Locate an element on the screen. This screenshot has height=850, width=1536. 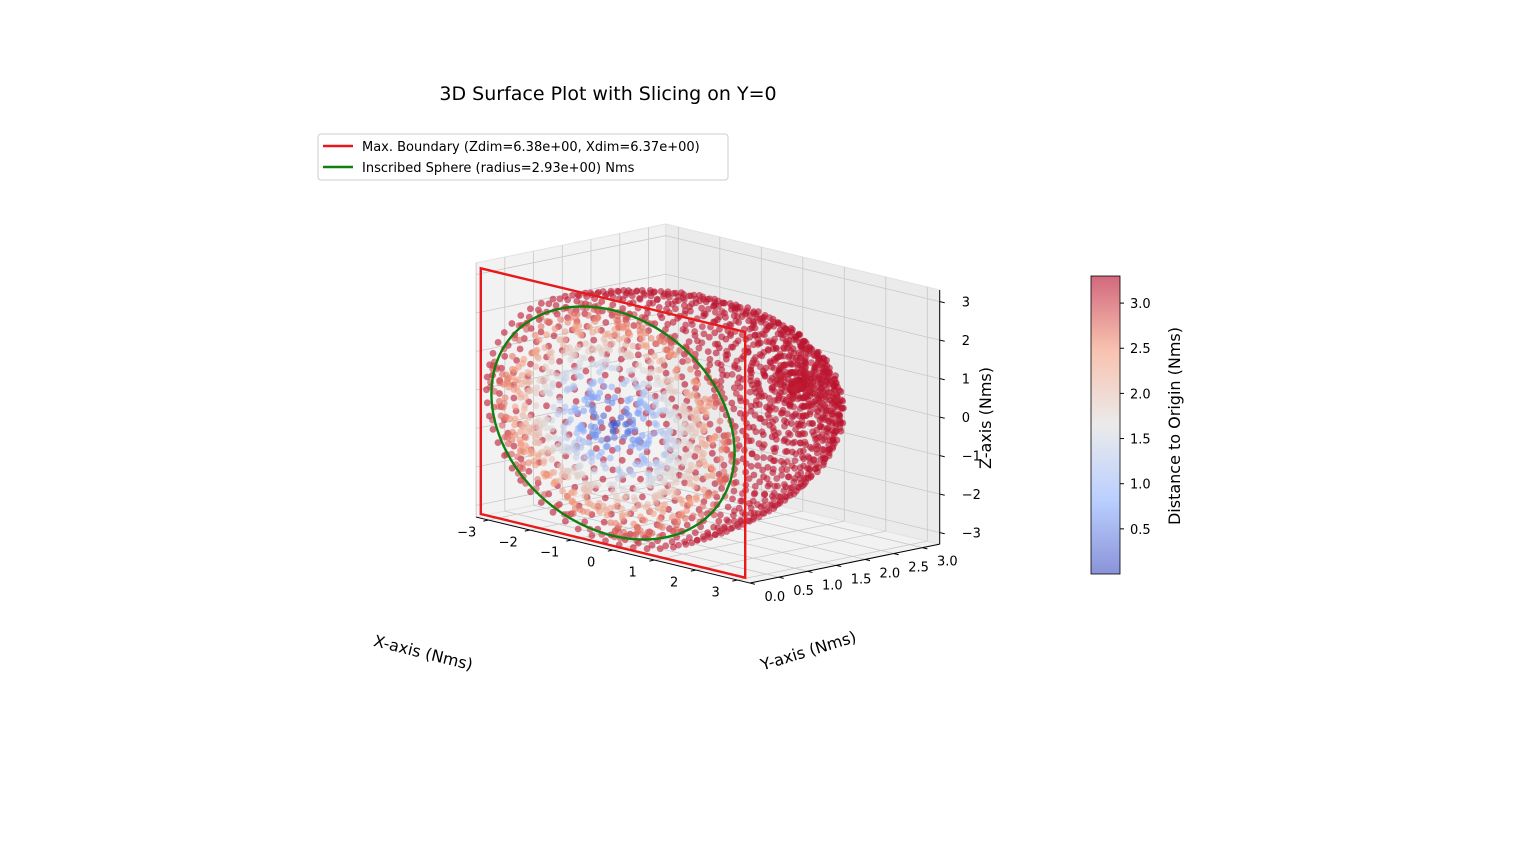
colorbar-tick-label: 0.5 is located at coordinates (1140, 530).